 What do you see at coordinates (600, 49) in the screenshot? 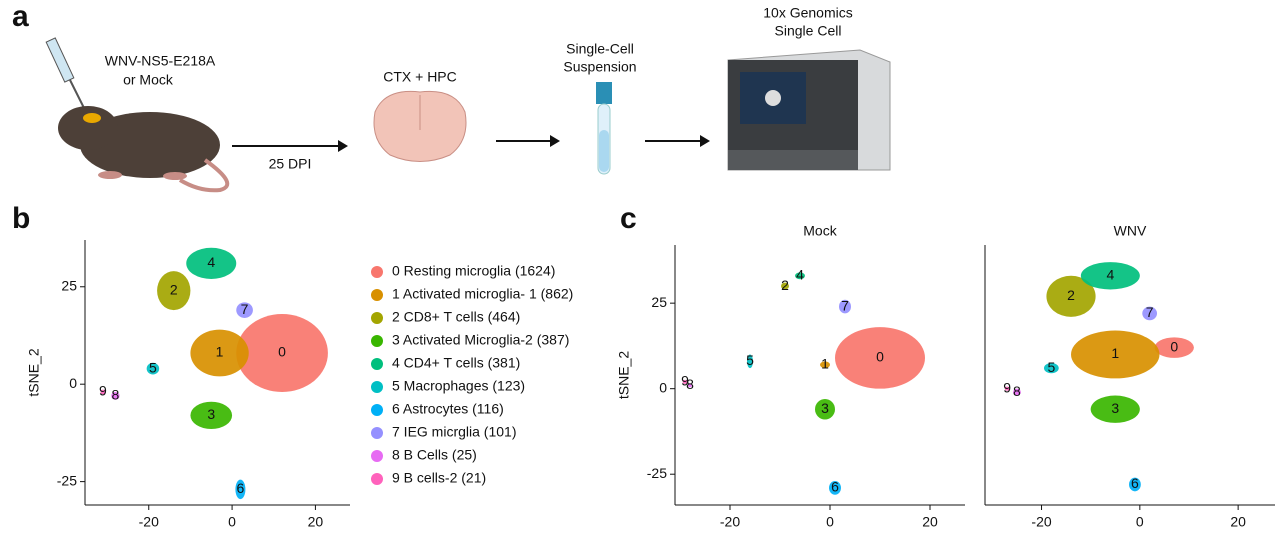
I see `suspension-label: Single-Cell` at bounding box center [600, 49].